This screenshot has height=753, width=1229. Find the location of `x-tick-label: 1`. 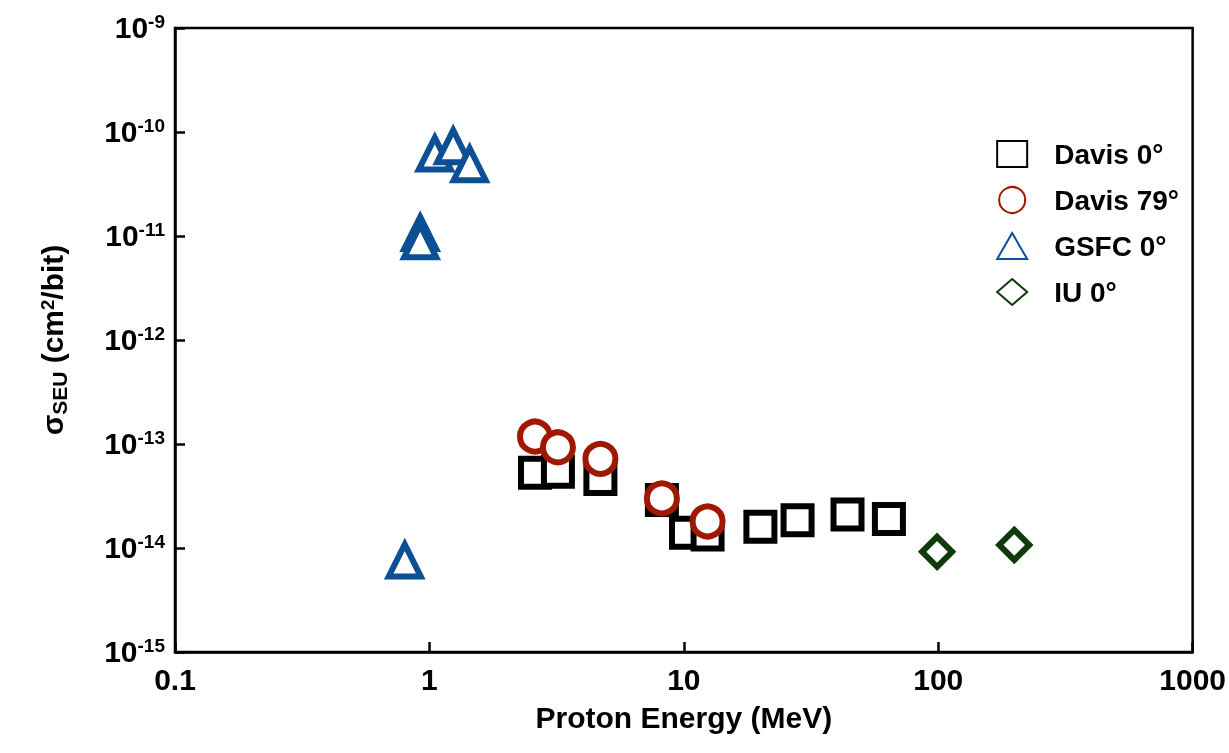

x-tick-label: 1 is located at coordinates (429, 679).